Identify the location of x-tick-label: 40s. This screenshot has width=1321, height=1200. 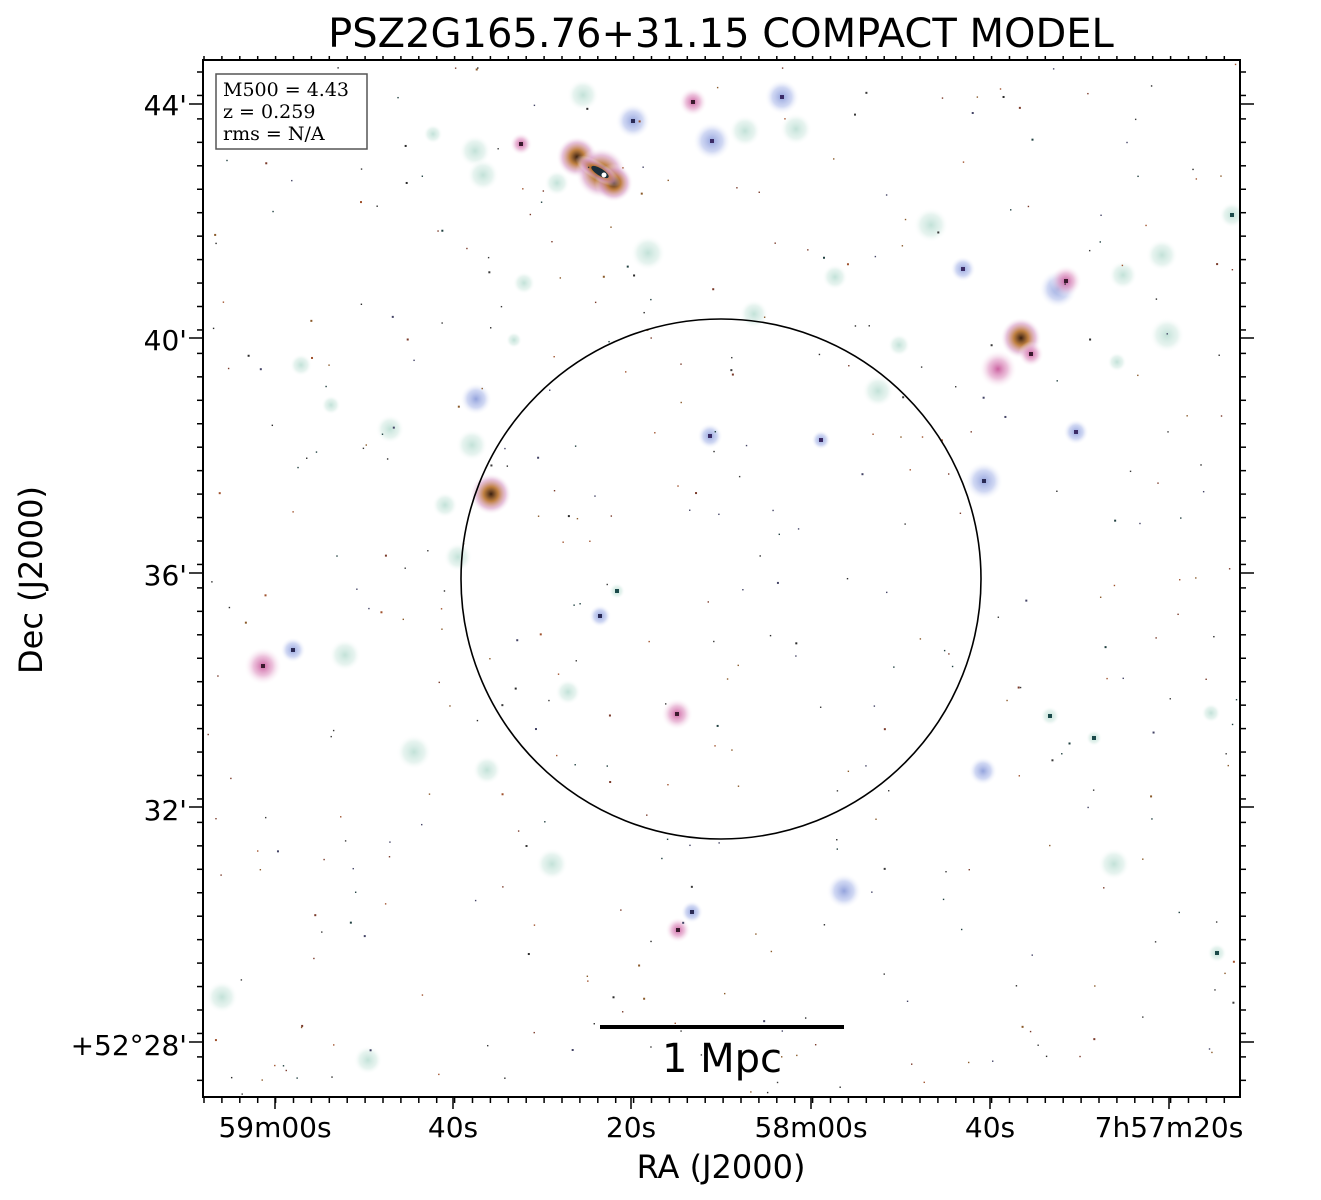
(453, 1127).